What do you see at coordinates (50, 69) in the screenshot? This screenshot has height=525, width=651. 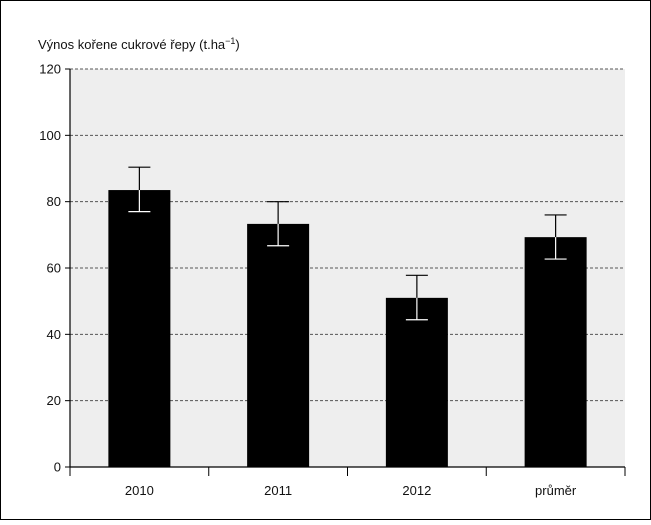 I see `y-tick-label: 120` at bounding box center [50, 69].